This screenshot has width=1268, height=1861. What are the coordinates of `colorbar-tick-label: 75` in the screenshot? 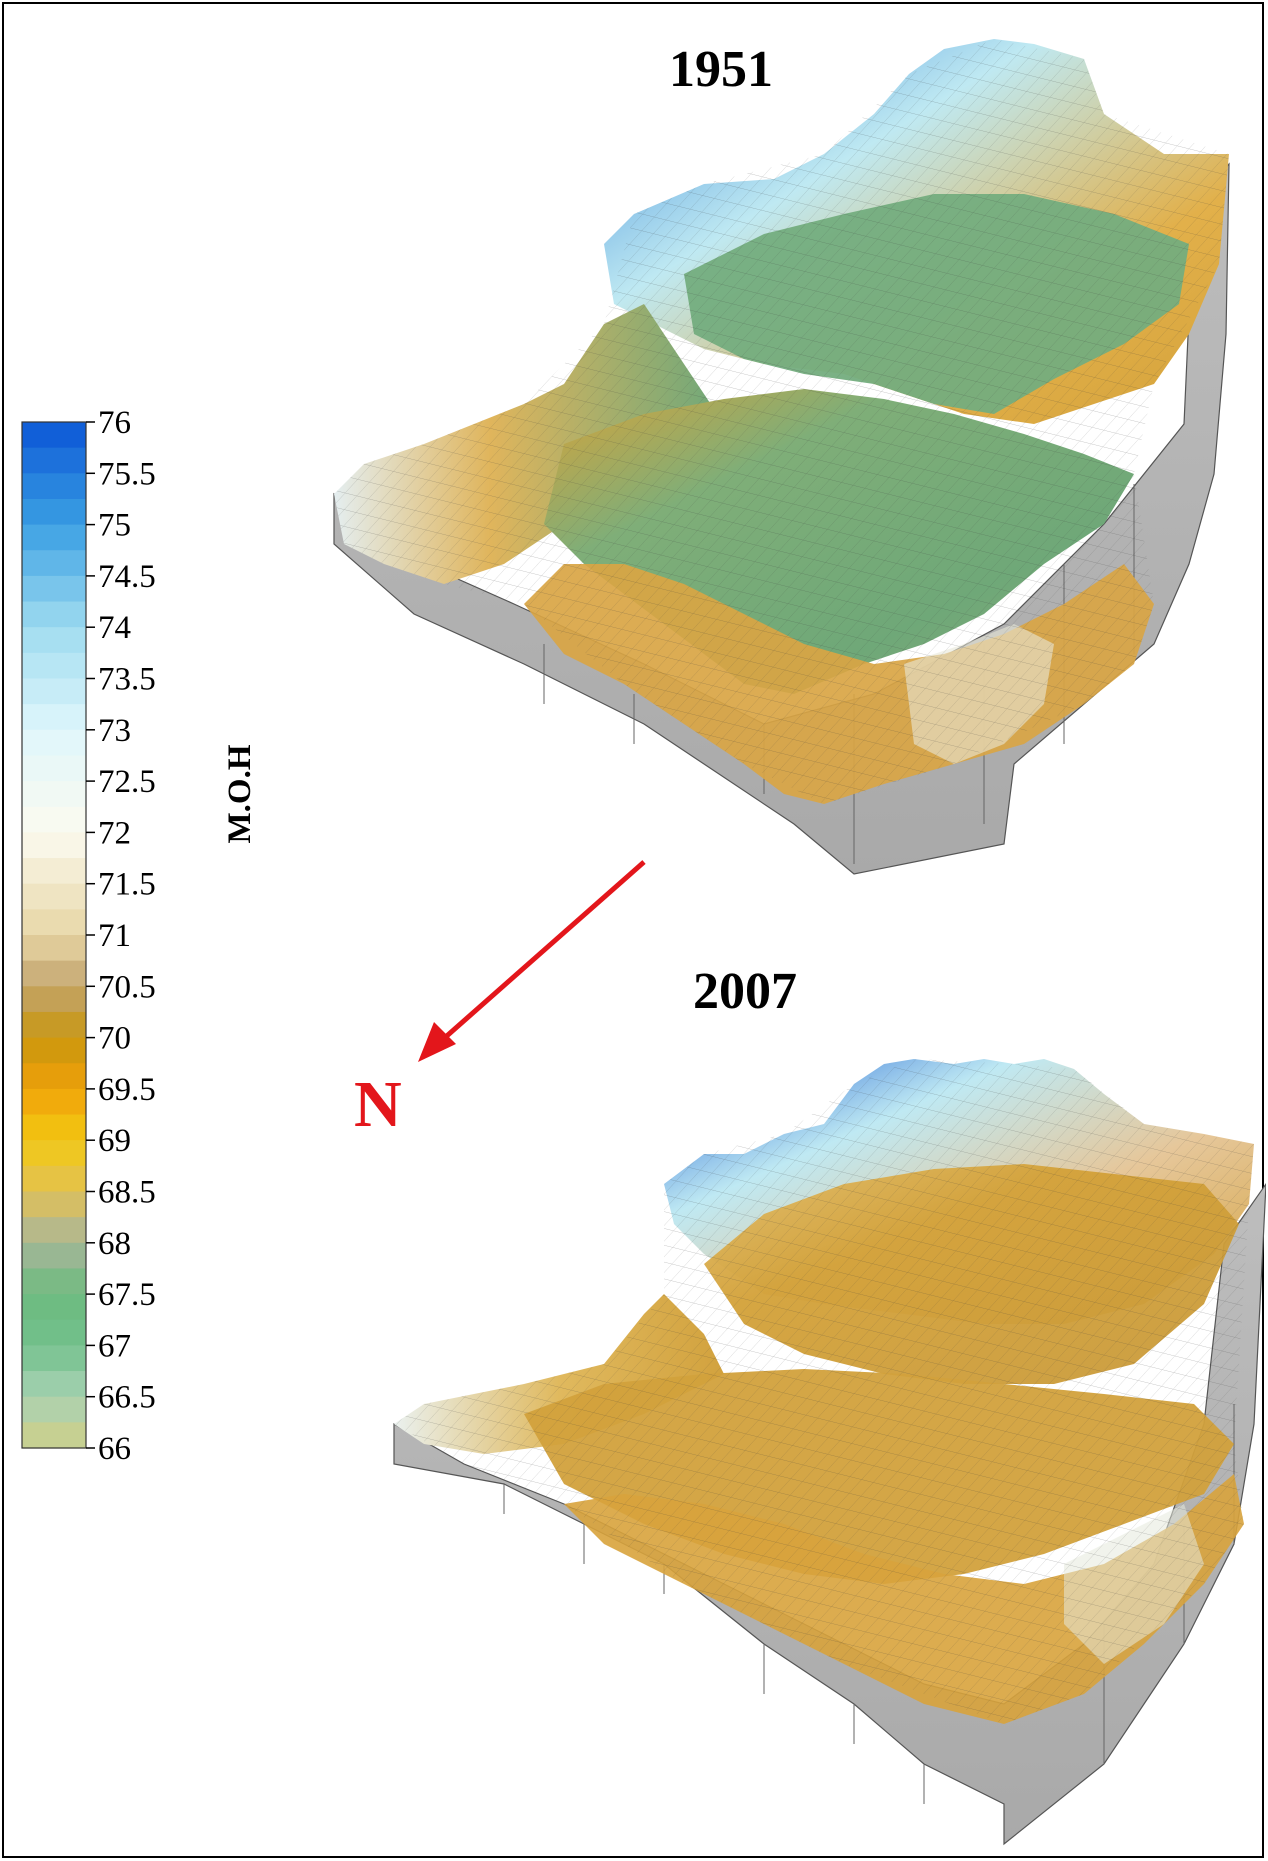 It's located at (114, 526).